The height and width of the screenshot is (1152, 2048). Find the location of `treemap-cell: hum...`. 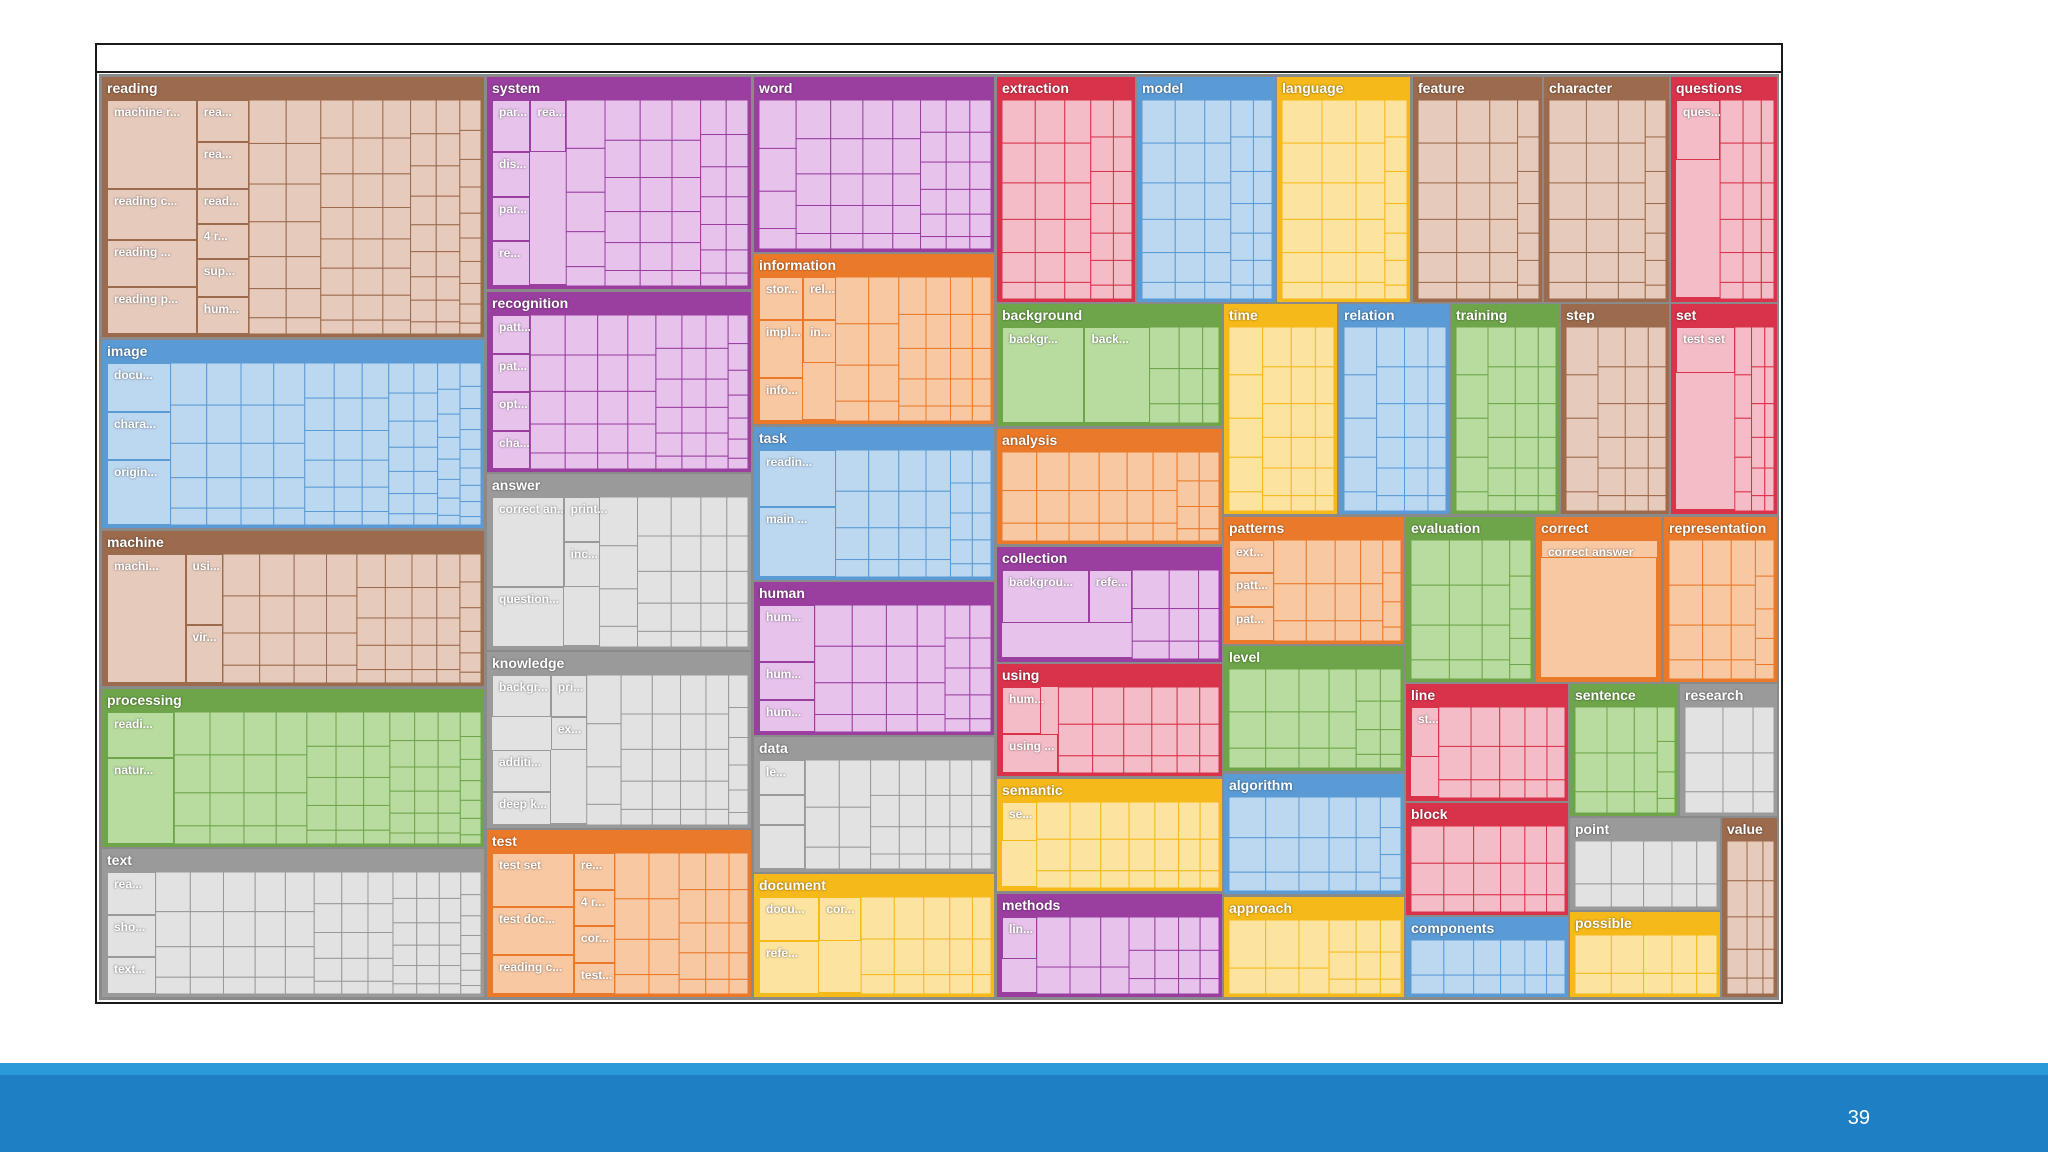

treemap-cell: hum... is located at coordinates (787, 716).